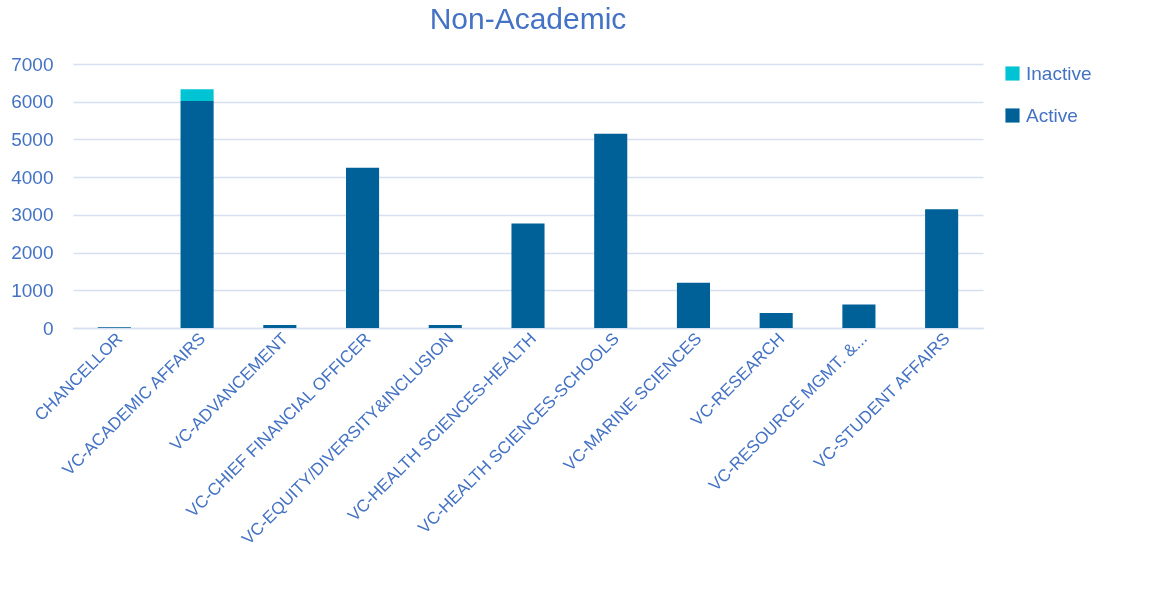  What do you see at coordinates (32, 290) in the screenshot?
I see `y-tick-label: 1000` at bounding box center [32, 290].